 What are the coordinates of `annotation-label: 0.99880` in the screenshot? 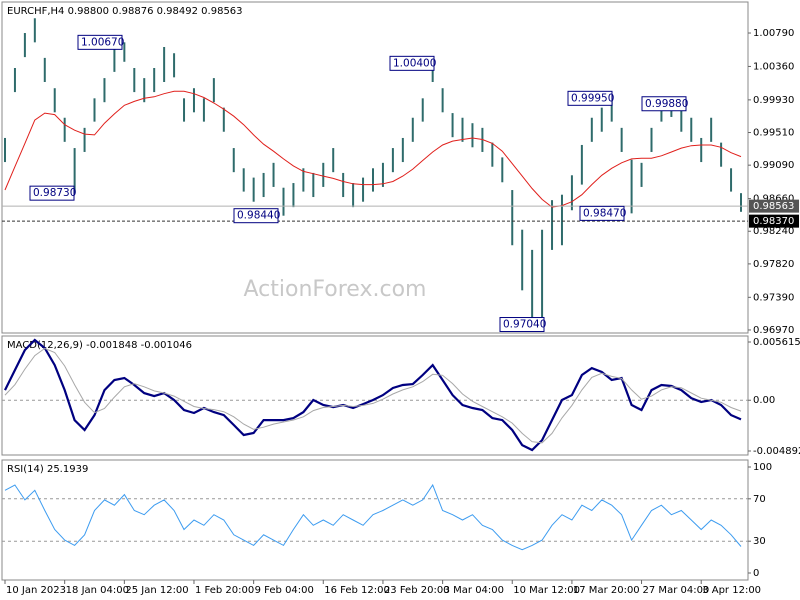 It's located at (666, 104).